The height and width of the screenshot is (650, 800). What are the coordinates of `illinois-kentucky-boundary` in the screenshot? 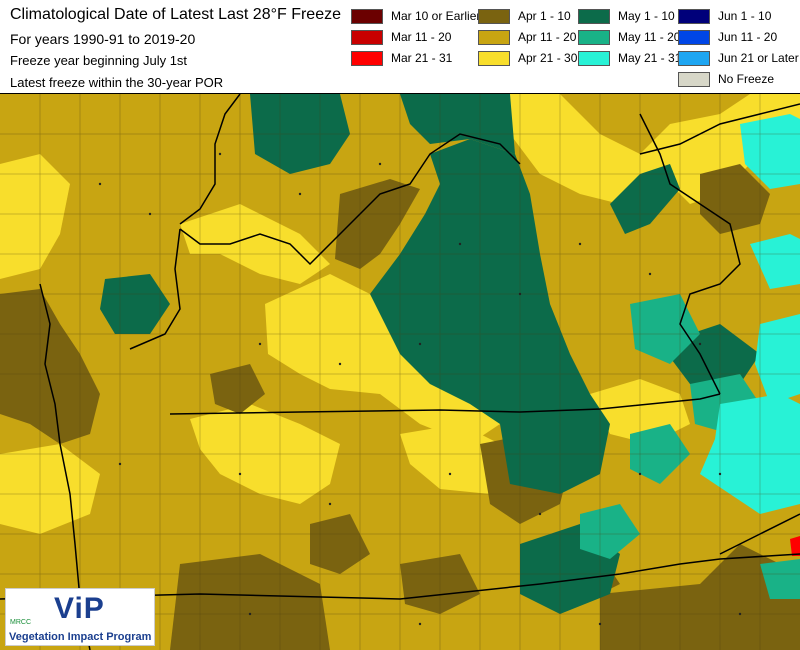 It's located at (155, 289).